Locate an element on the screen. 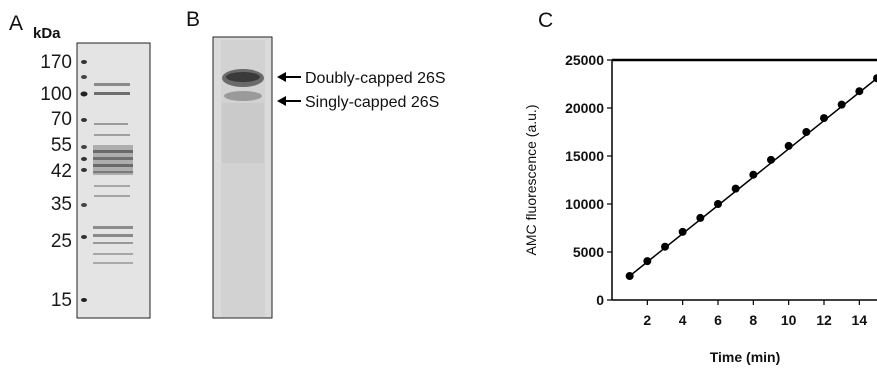 Image resolution: width=877 pixels, height=369 pixels. x-tick-label: 8 is located at coordinates (753, 320).